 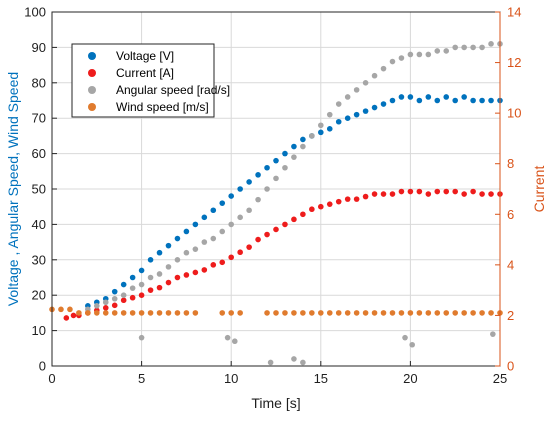 I want to click on y-left-tick-label: 0, so click(x=42, y=366).